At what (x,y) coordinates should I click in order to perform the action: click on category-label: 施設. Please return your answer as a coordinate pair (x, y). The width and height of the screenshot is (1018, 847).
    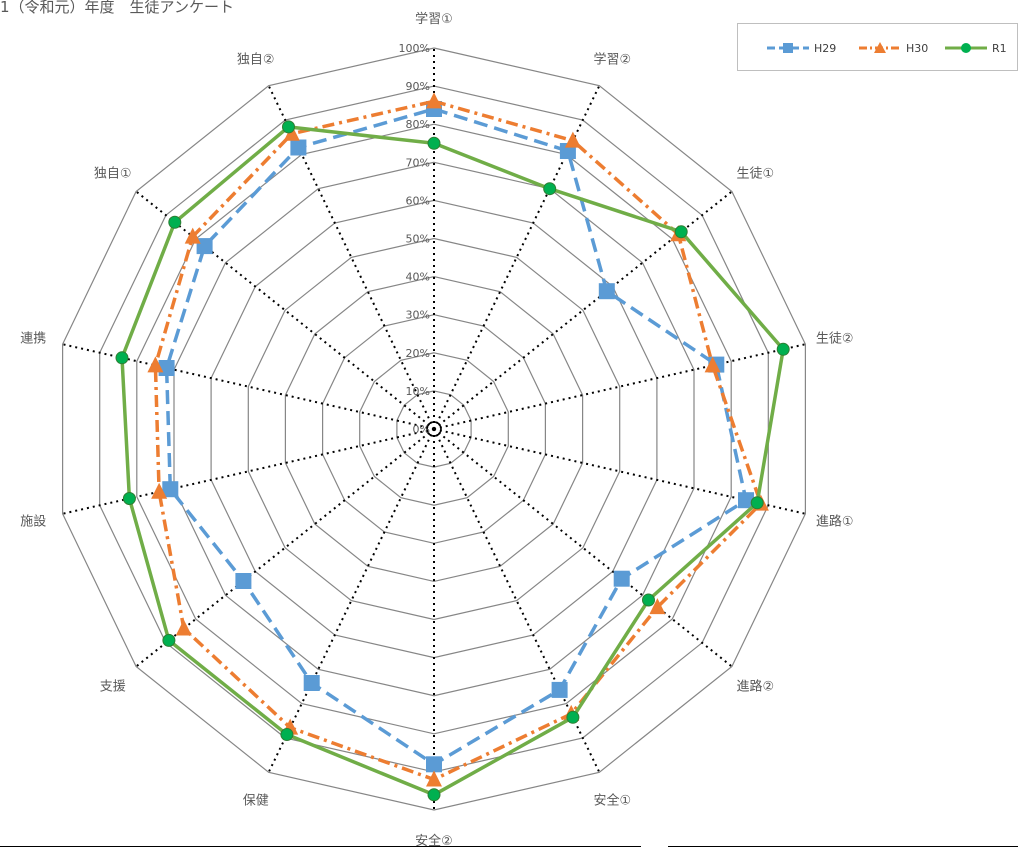
    Looking at the image, I should click on (33, 522).